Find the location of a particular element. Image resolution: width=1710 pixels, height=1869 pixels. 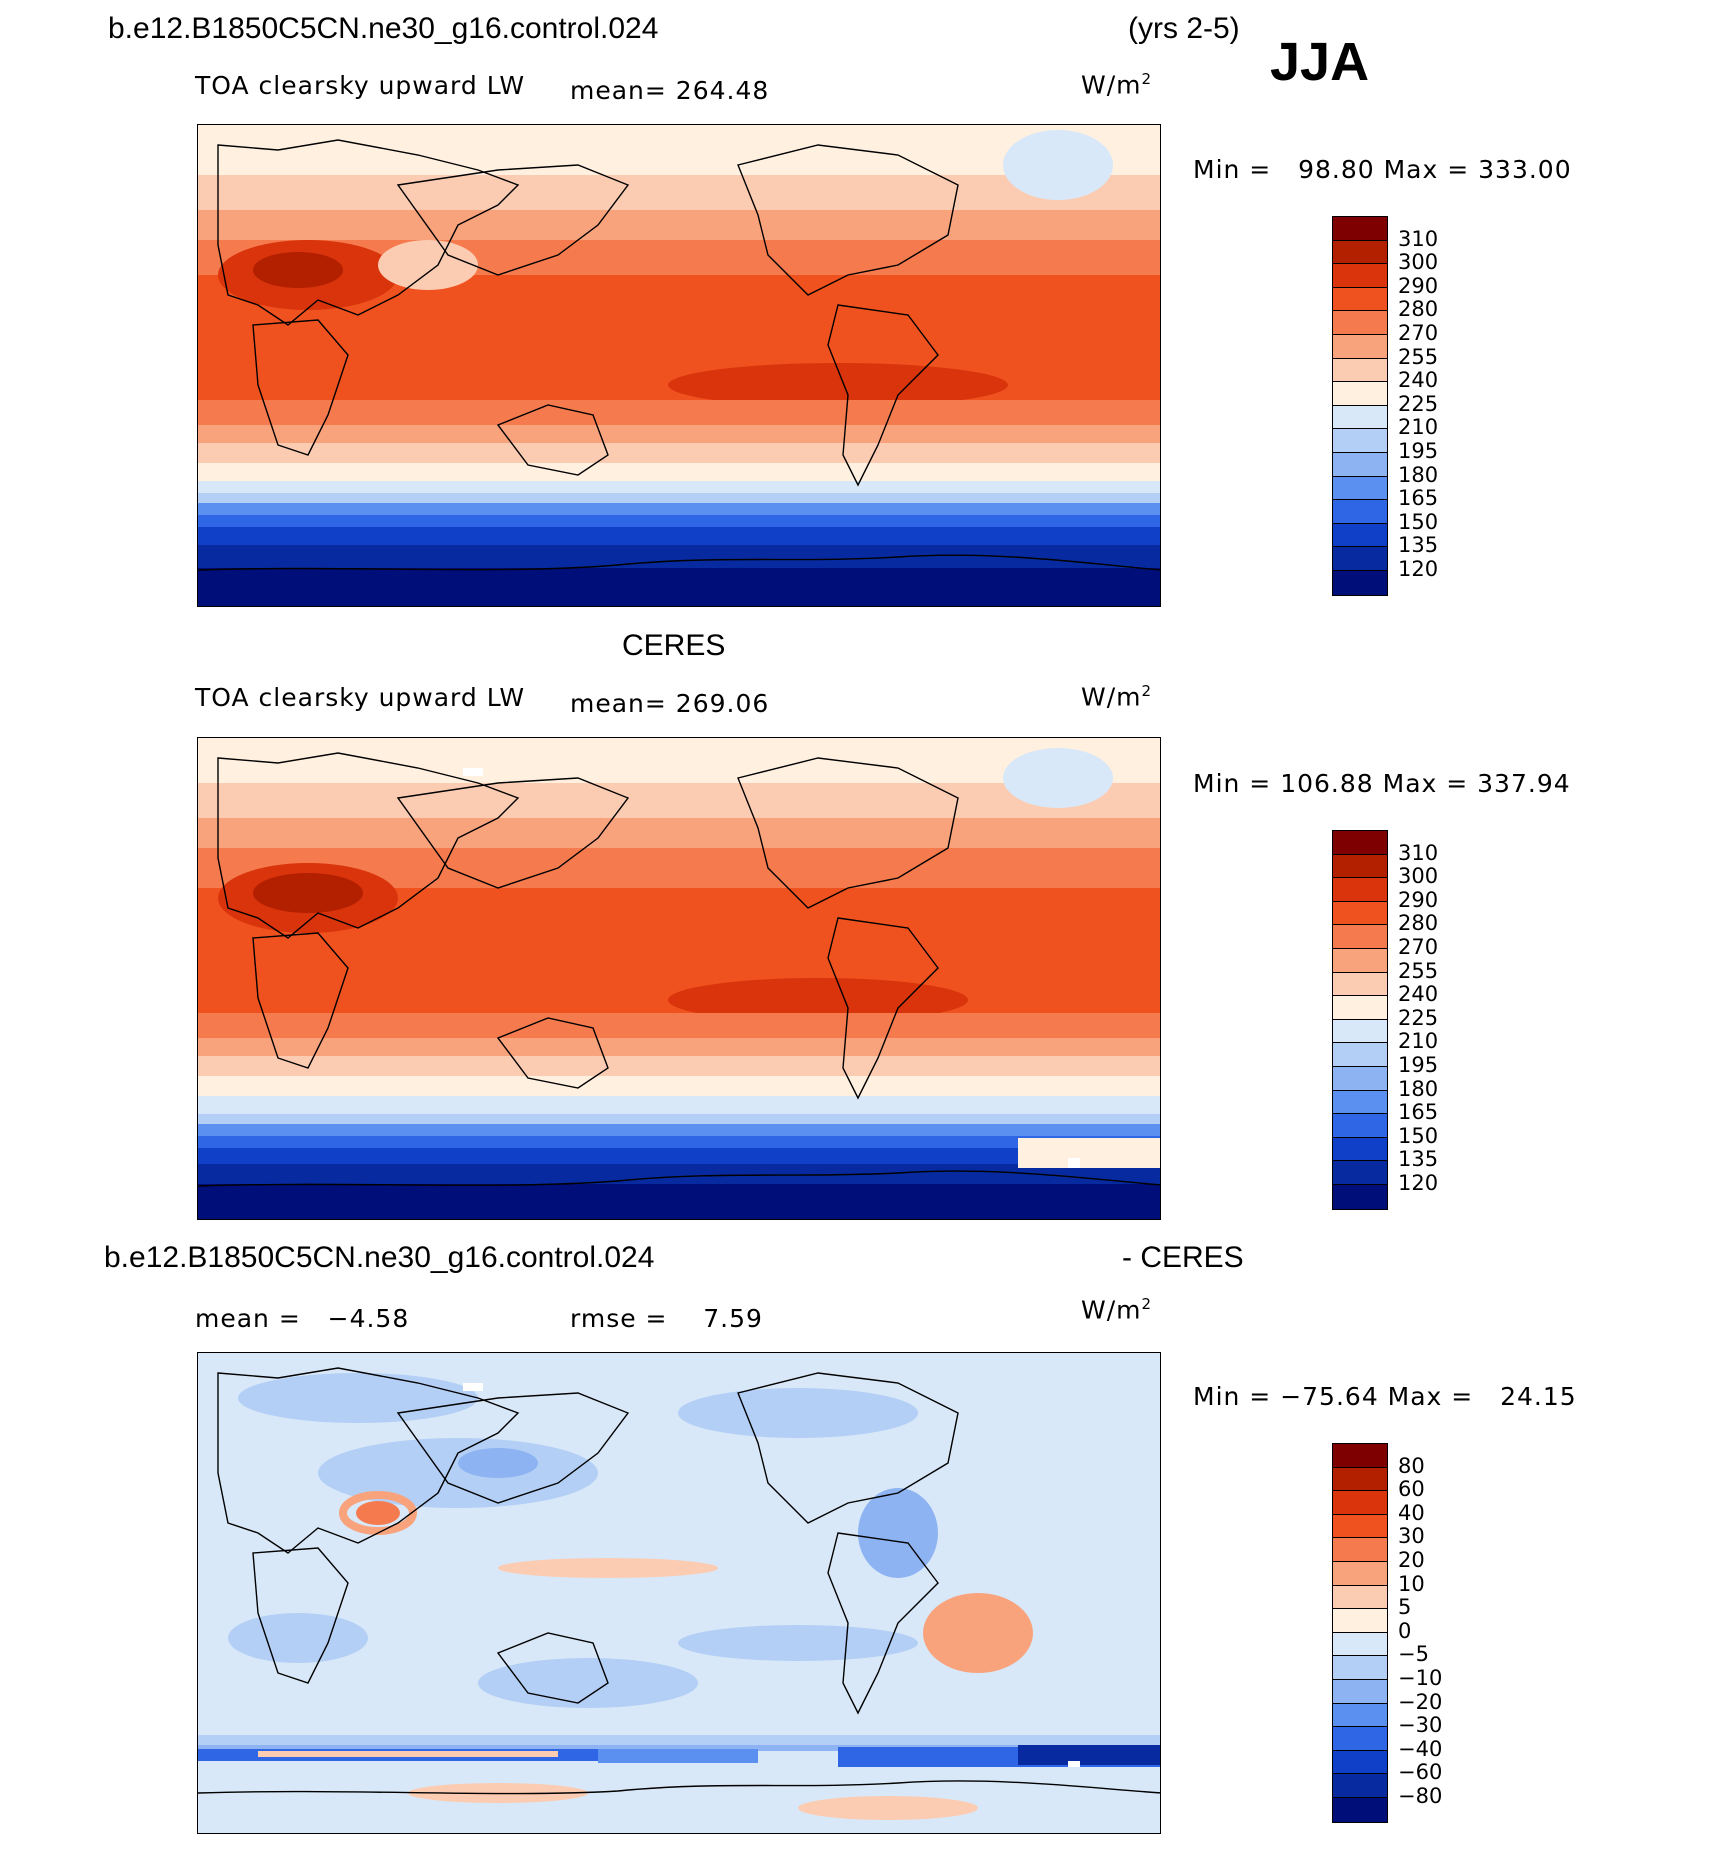

panel1-colorbar-tick-label: 195 is located at coordinates (1418, 451).